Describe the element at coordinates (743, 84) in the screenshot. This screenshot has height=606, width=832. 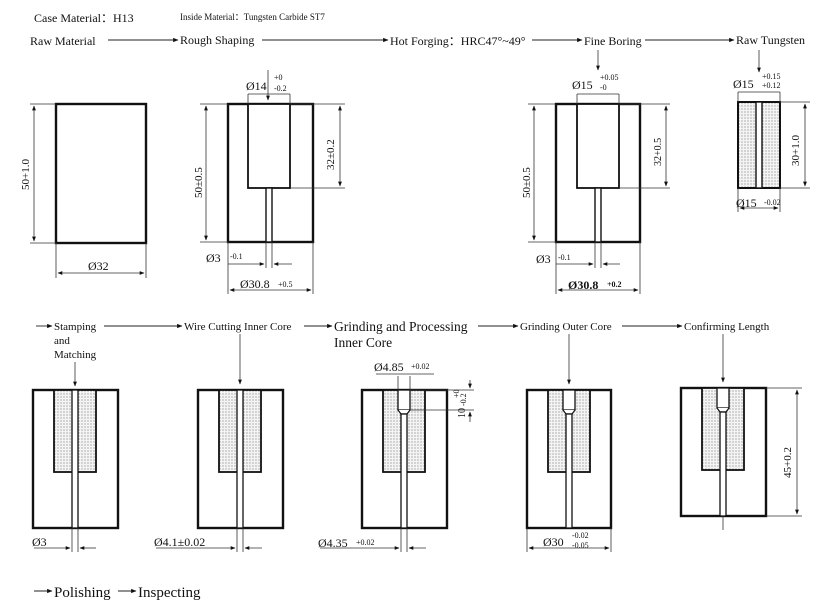
I see `dim-tung-top: Ø15` at that location.